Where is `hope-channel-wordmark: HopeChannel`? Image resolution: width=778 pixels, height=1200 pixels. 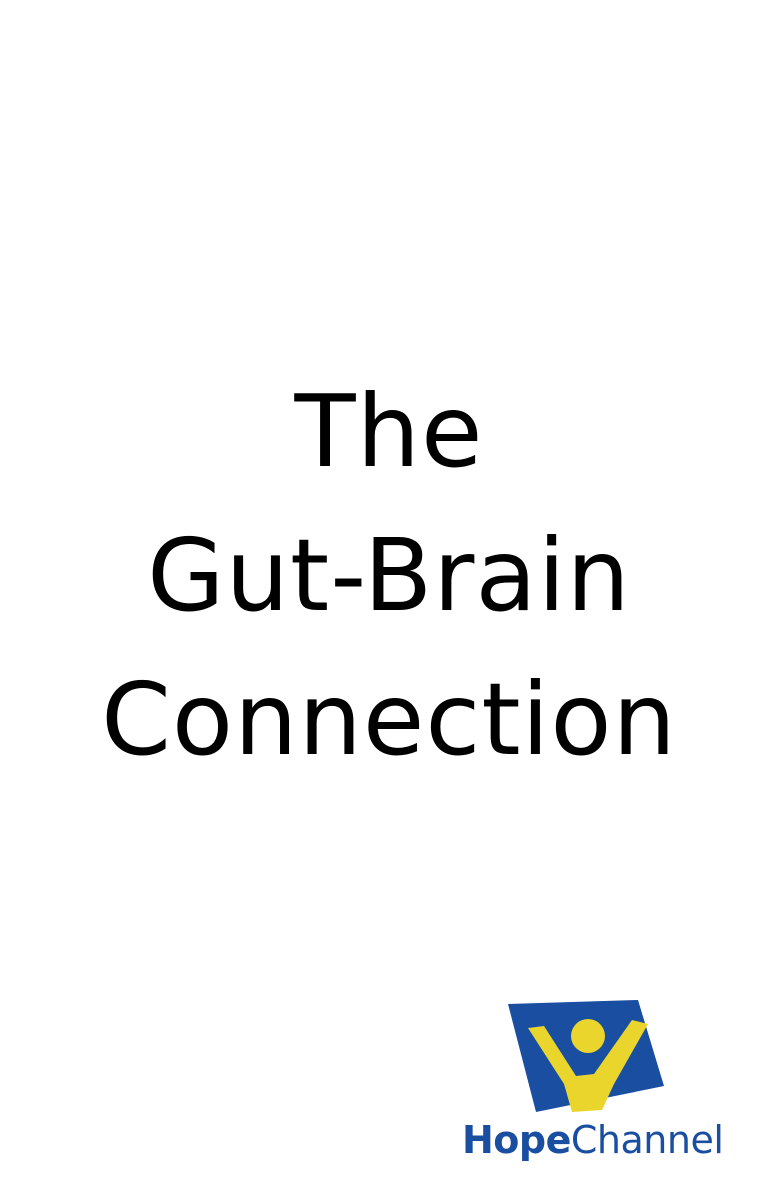
hope-channel-wordmark: HopeChannel is located at coordinates (593, 1140).